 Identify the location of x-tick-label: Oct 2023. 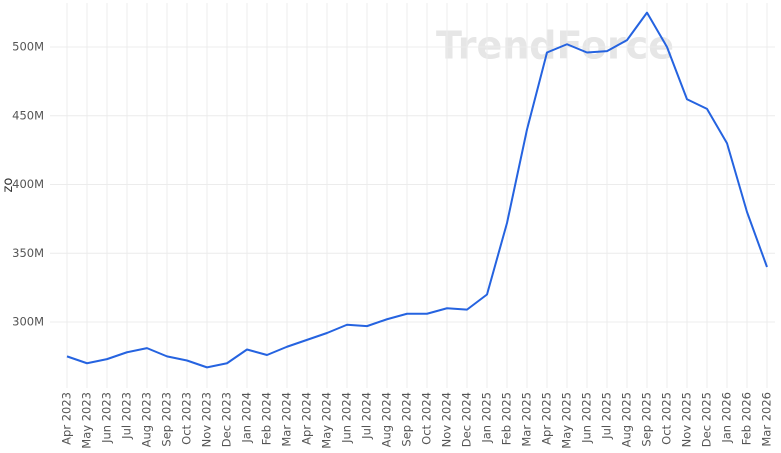
(187, 418).